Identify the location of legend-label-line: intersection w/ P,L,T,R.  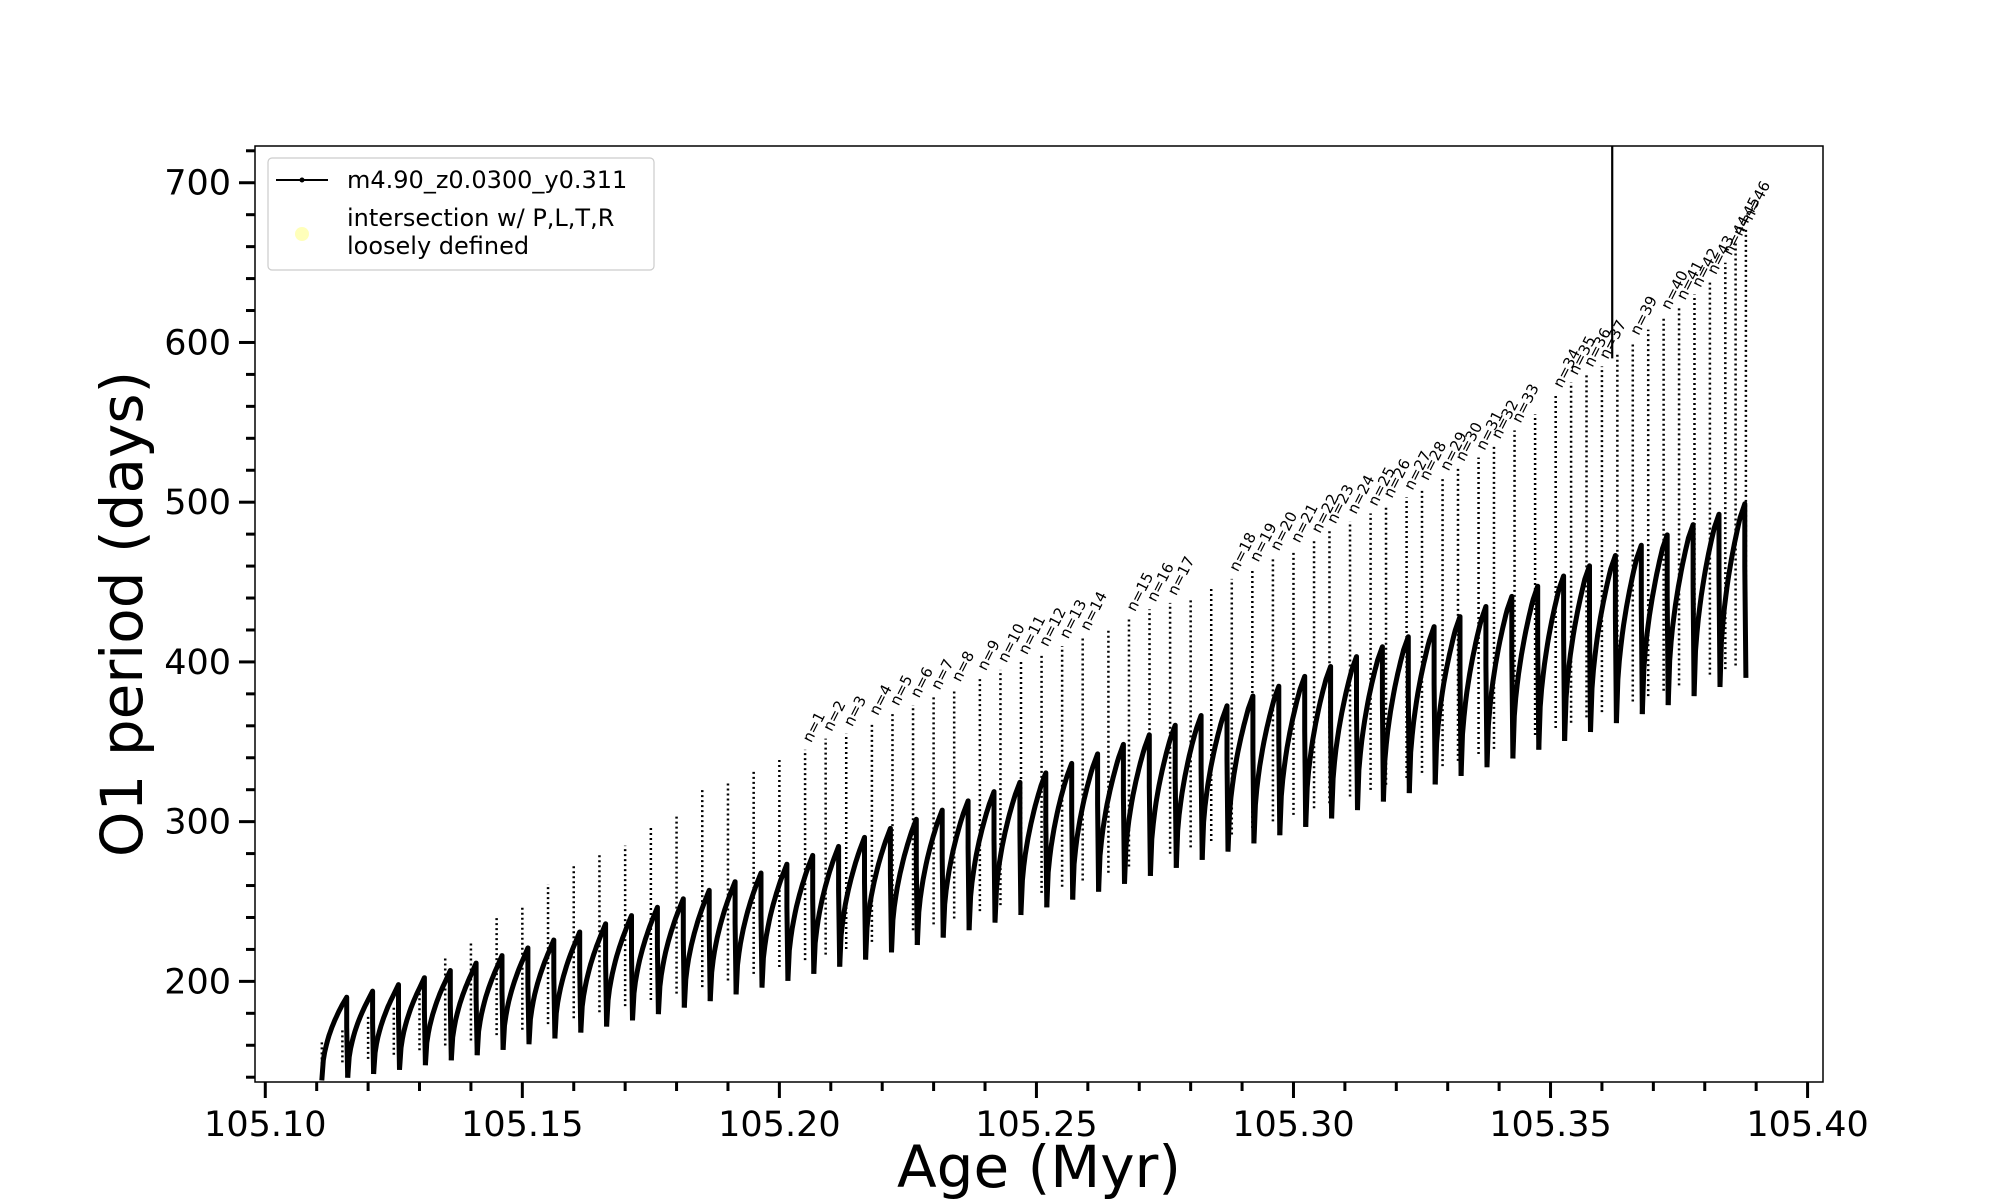
(480, 218).